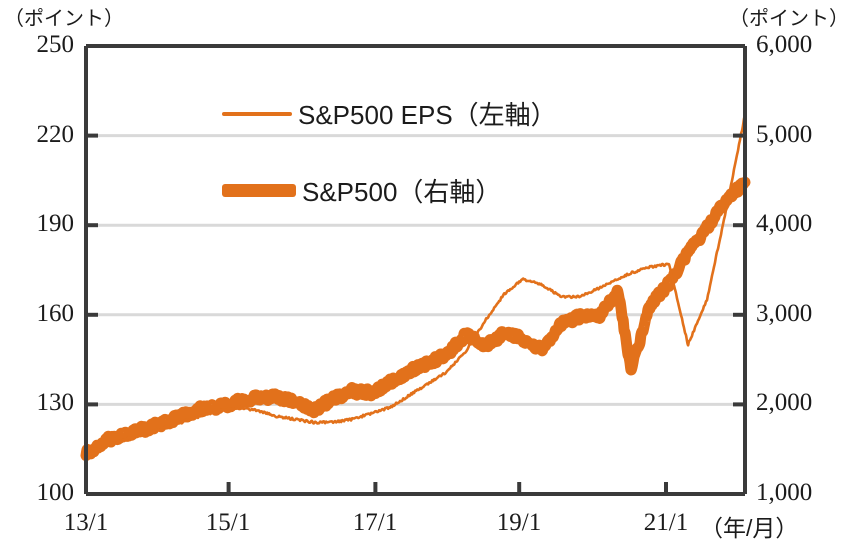 This screenshot has height=550, width=853. What do you see at coordinates (784, 492) in the screenshot?
I see `right-axis-tick-1000: 1,000` at bounding box center [784, 492].